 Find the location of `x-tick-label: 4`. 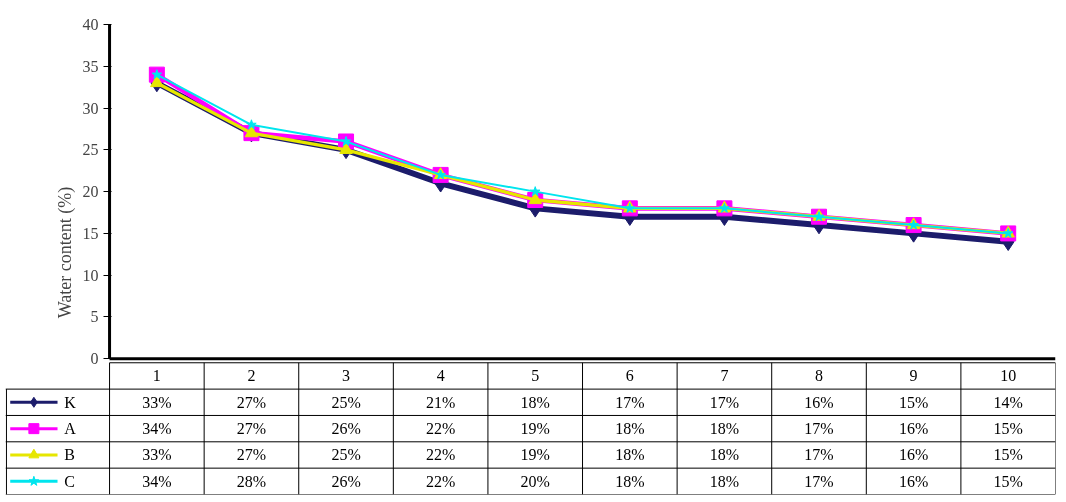

x-tick-label: 4 is located at coordinates (440, 376).